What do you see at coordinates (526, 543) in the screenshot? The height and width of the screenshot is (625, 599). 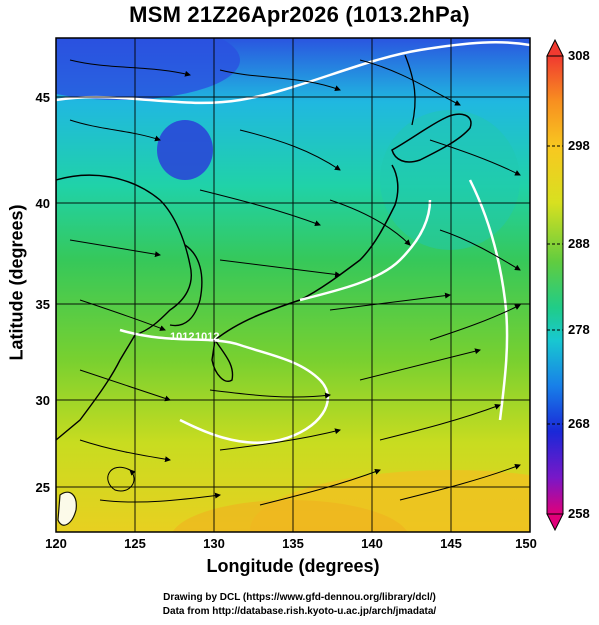 I see `x-tick-label: 150` at bounding box center [526, 543].